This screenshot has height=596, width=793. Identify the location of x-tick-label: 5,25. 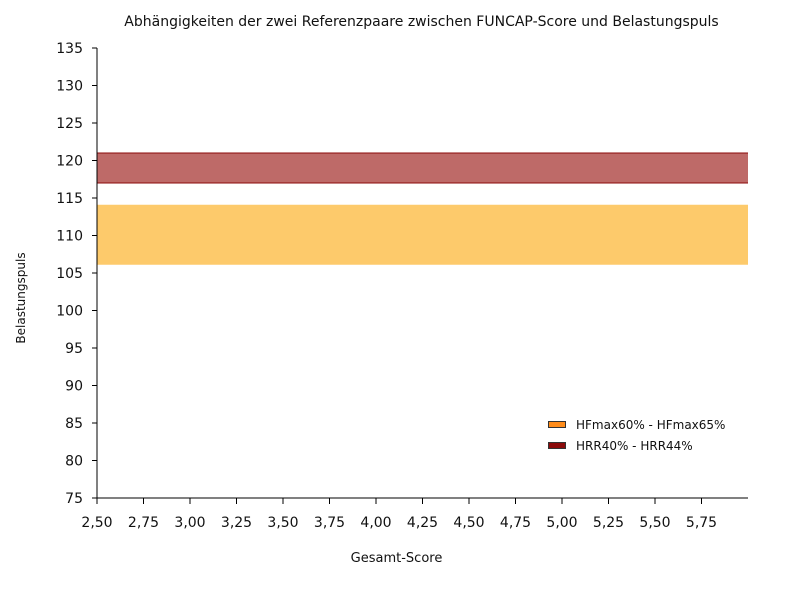
(608, 523).